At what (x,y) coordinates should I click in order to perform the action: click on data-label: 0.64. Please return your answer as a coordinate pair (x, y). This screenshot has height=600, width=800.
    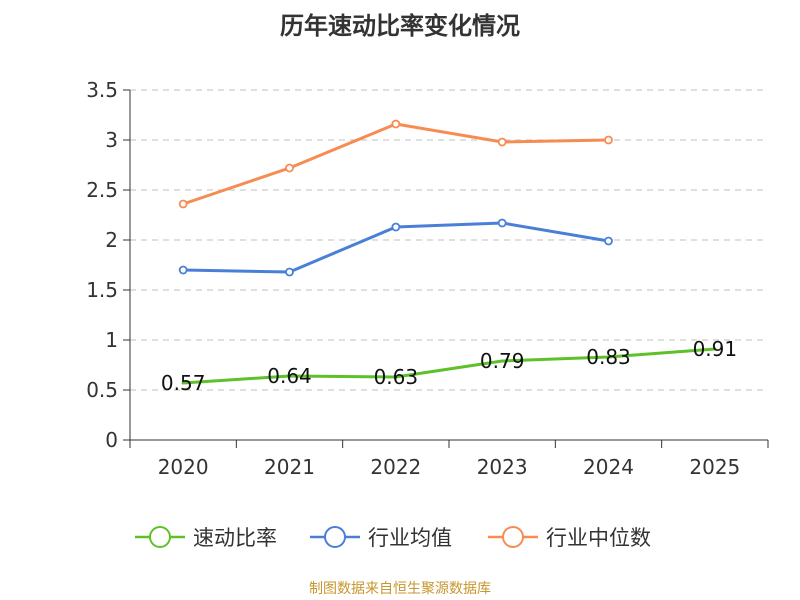
    Looking at the image, I should click on (289, 376).